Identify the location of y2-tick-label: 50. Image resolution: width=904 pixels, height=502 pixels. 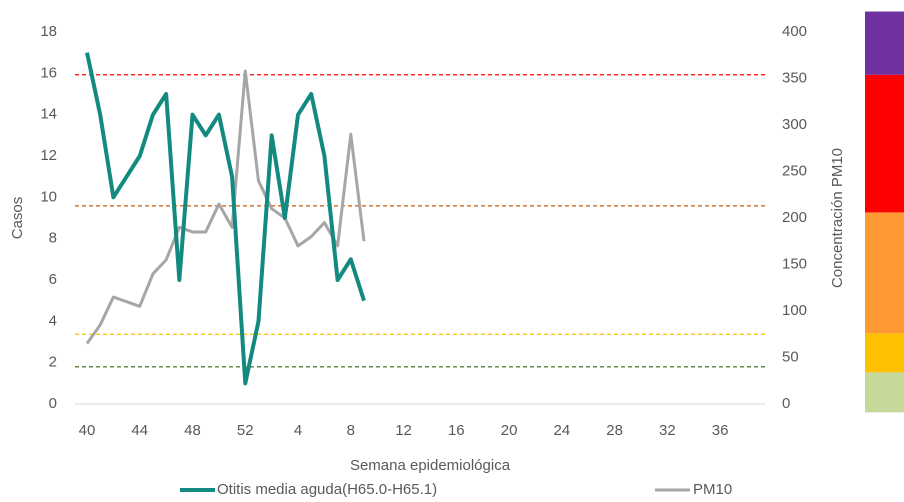
(790, 356).